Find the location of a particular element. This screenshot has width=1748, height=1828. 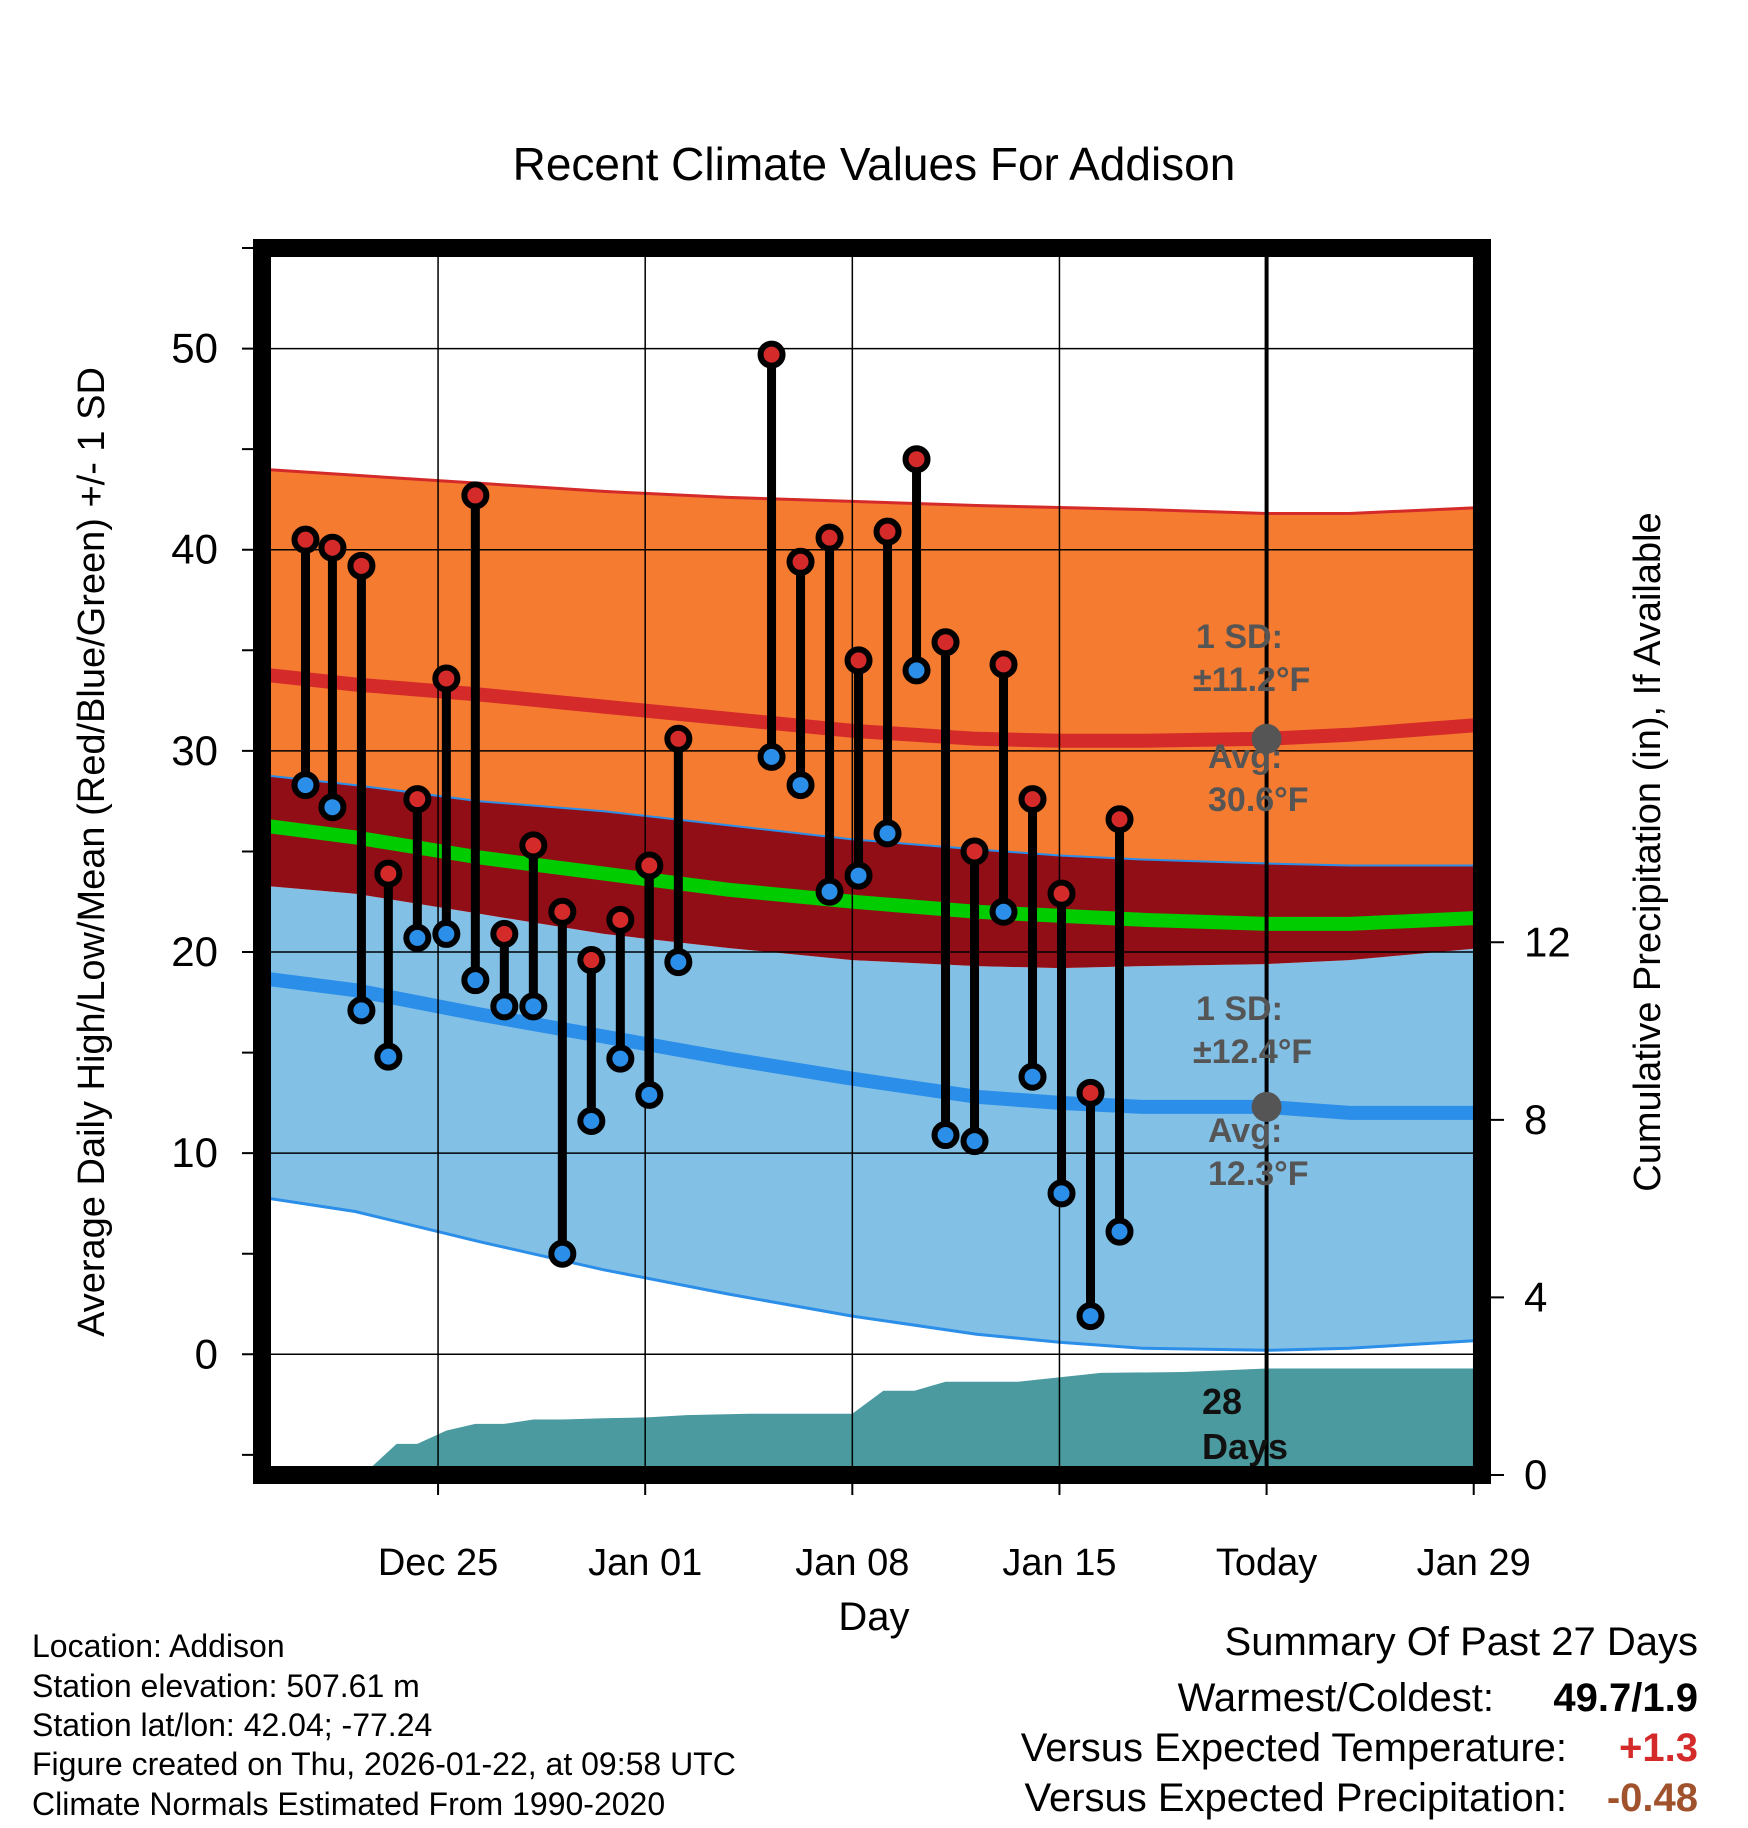

footer-normals: Climate Normals Estimated From 1990-2020 is located at coordinates (348, 1804).